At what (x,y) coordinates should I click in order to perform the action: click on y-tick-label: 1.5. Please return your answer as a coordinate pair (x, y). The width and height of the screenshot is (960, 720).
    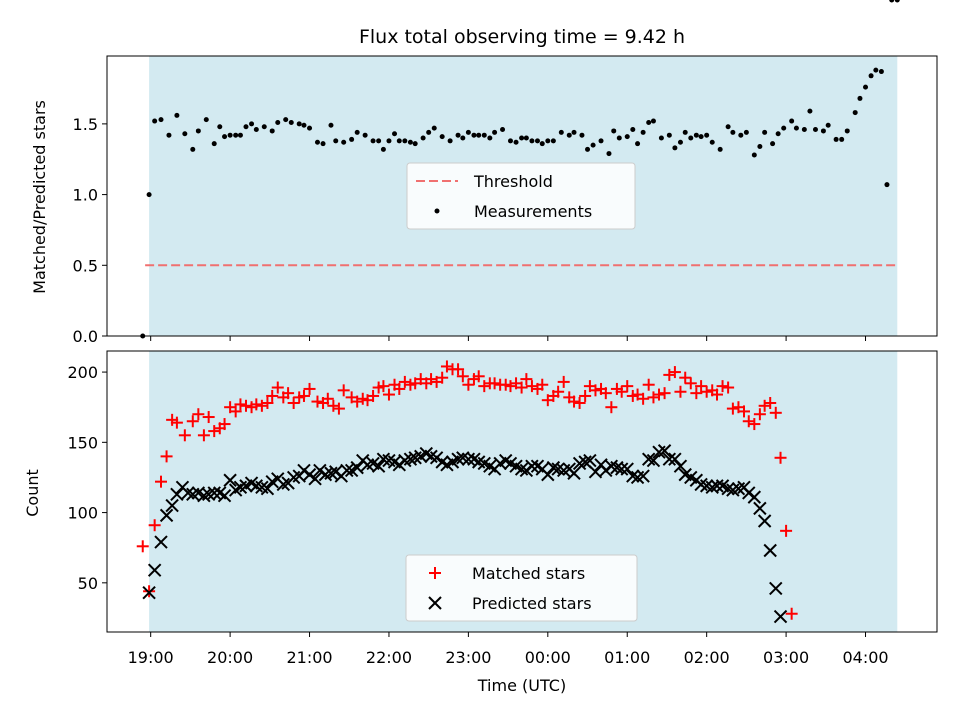
    Looking at the image, I should click on (85, 124).